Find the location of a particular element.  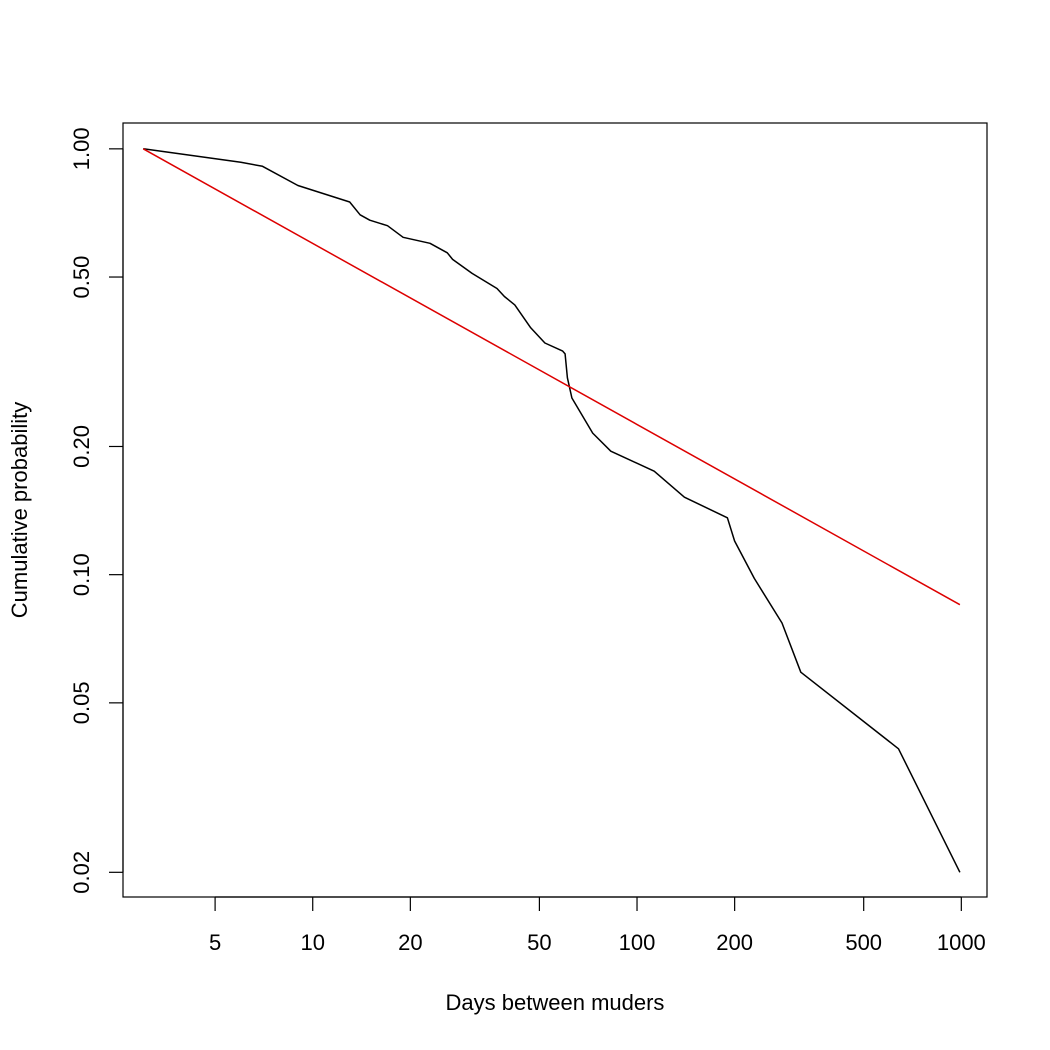

y-tick-label: 0.10 is located at coordinates (81, 574).